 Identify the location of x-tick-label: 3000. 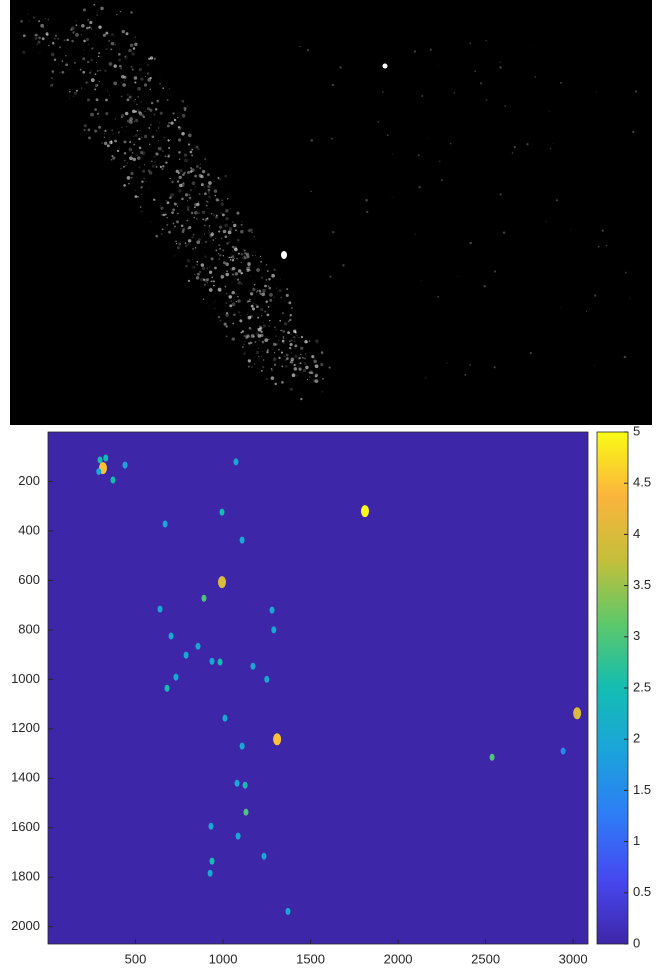
(573, 958).